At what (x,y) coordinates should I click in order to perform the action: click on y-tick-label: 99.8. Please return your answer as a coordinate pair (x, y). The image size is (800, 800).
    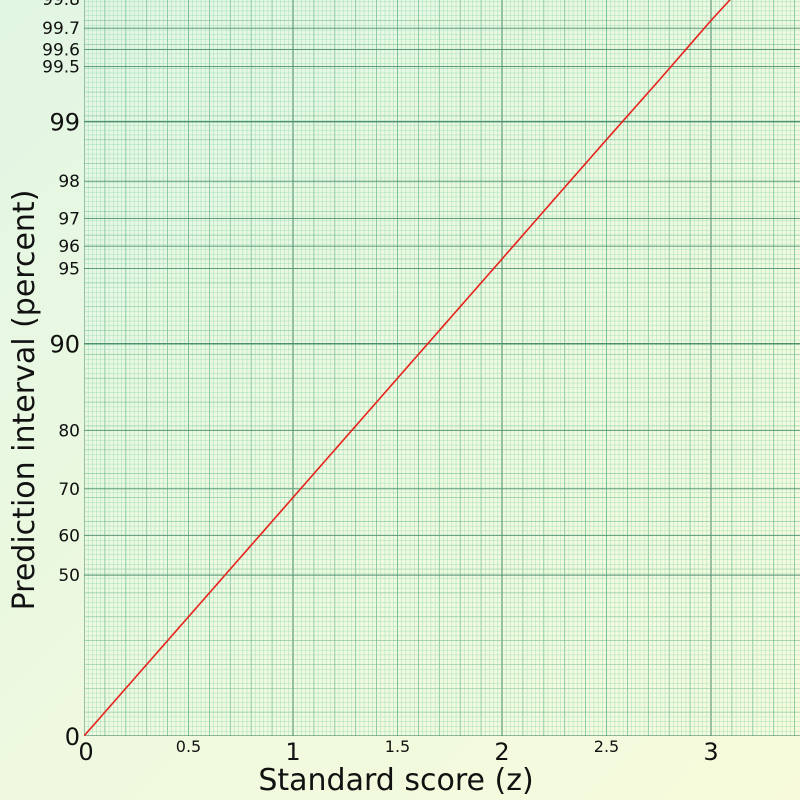
    Looking at the image, I should click on (61, 5).